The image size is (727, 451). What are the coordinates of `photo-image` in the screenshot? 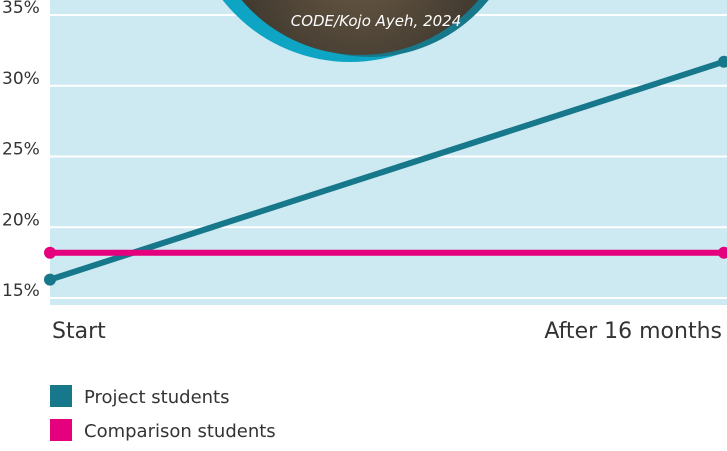 It's located at (360, 27).